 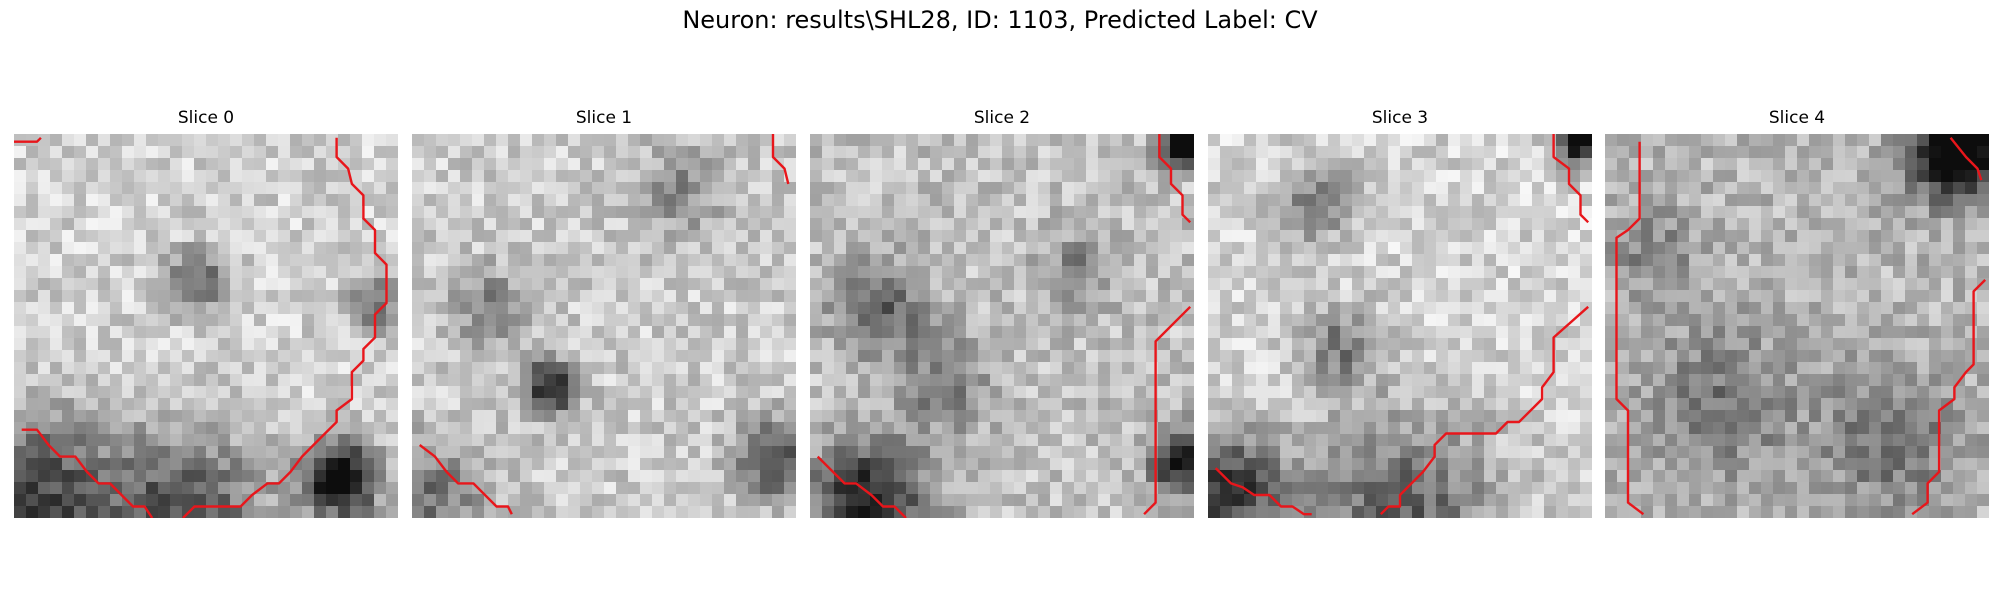 What do you see at coordinates (604, 118) in the screenshot?
I see `slice-title: Slice 1` at bounding box center [604, 118].